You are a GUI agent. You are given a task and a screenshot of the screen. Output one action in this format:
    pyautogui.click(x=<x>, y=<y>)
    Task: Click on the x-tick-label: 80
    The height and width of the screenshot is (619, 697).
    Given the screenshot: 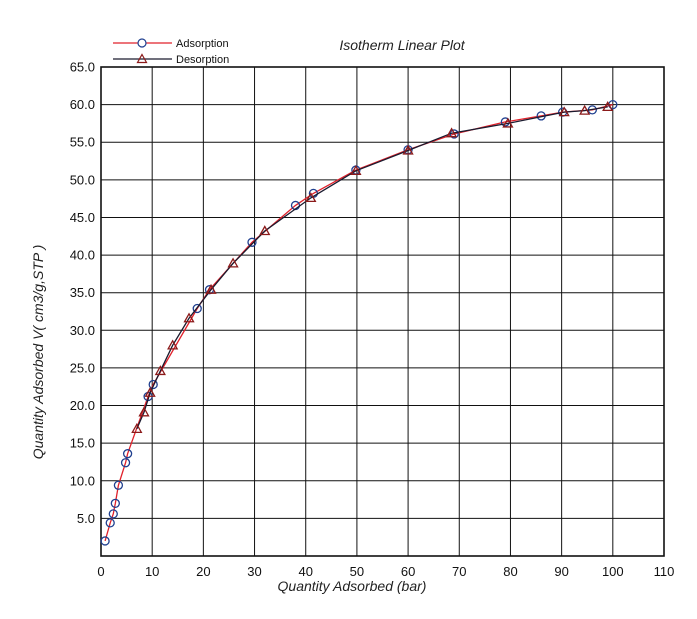 What is the action you would take?
    pyautogui.click(x=510, y=571)
    